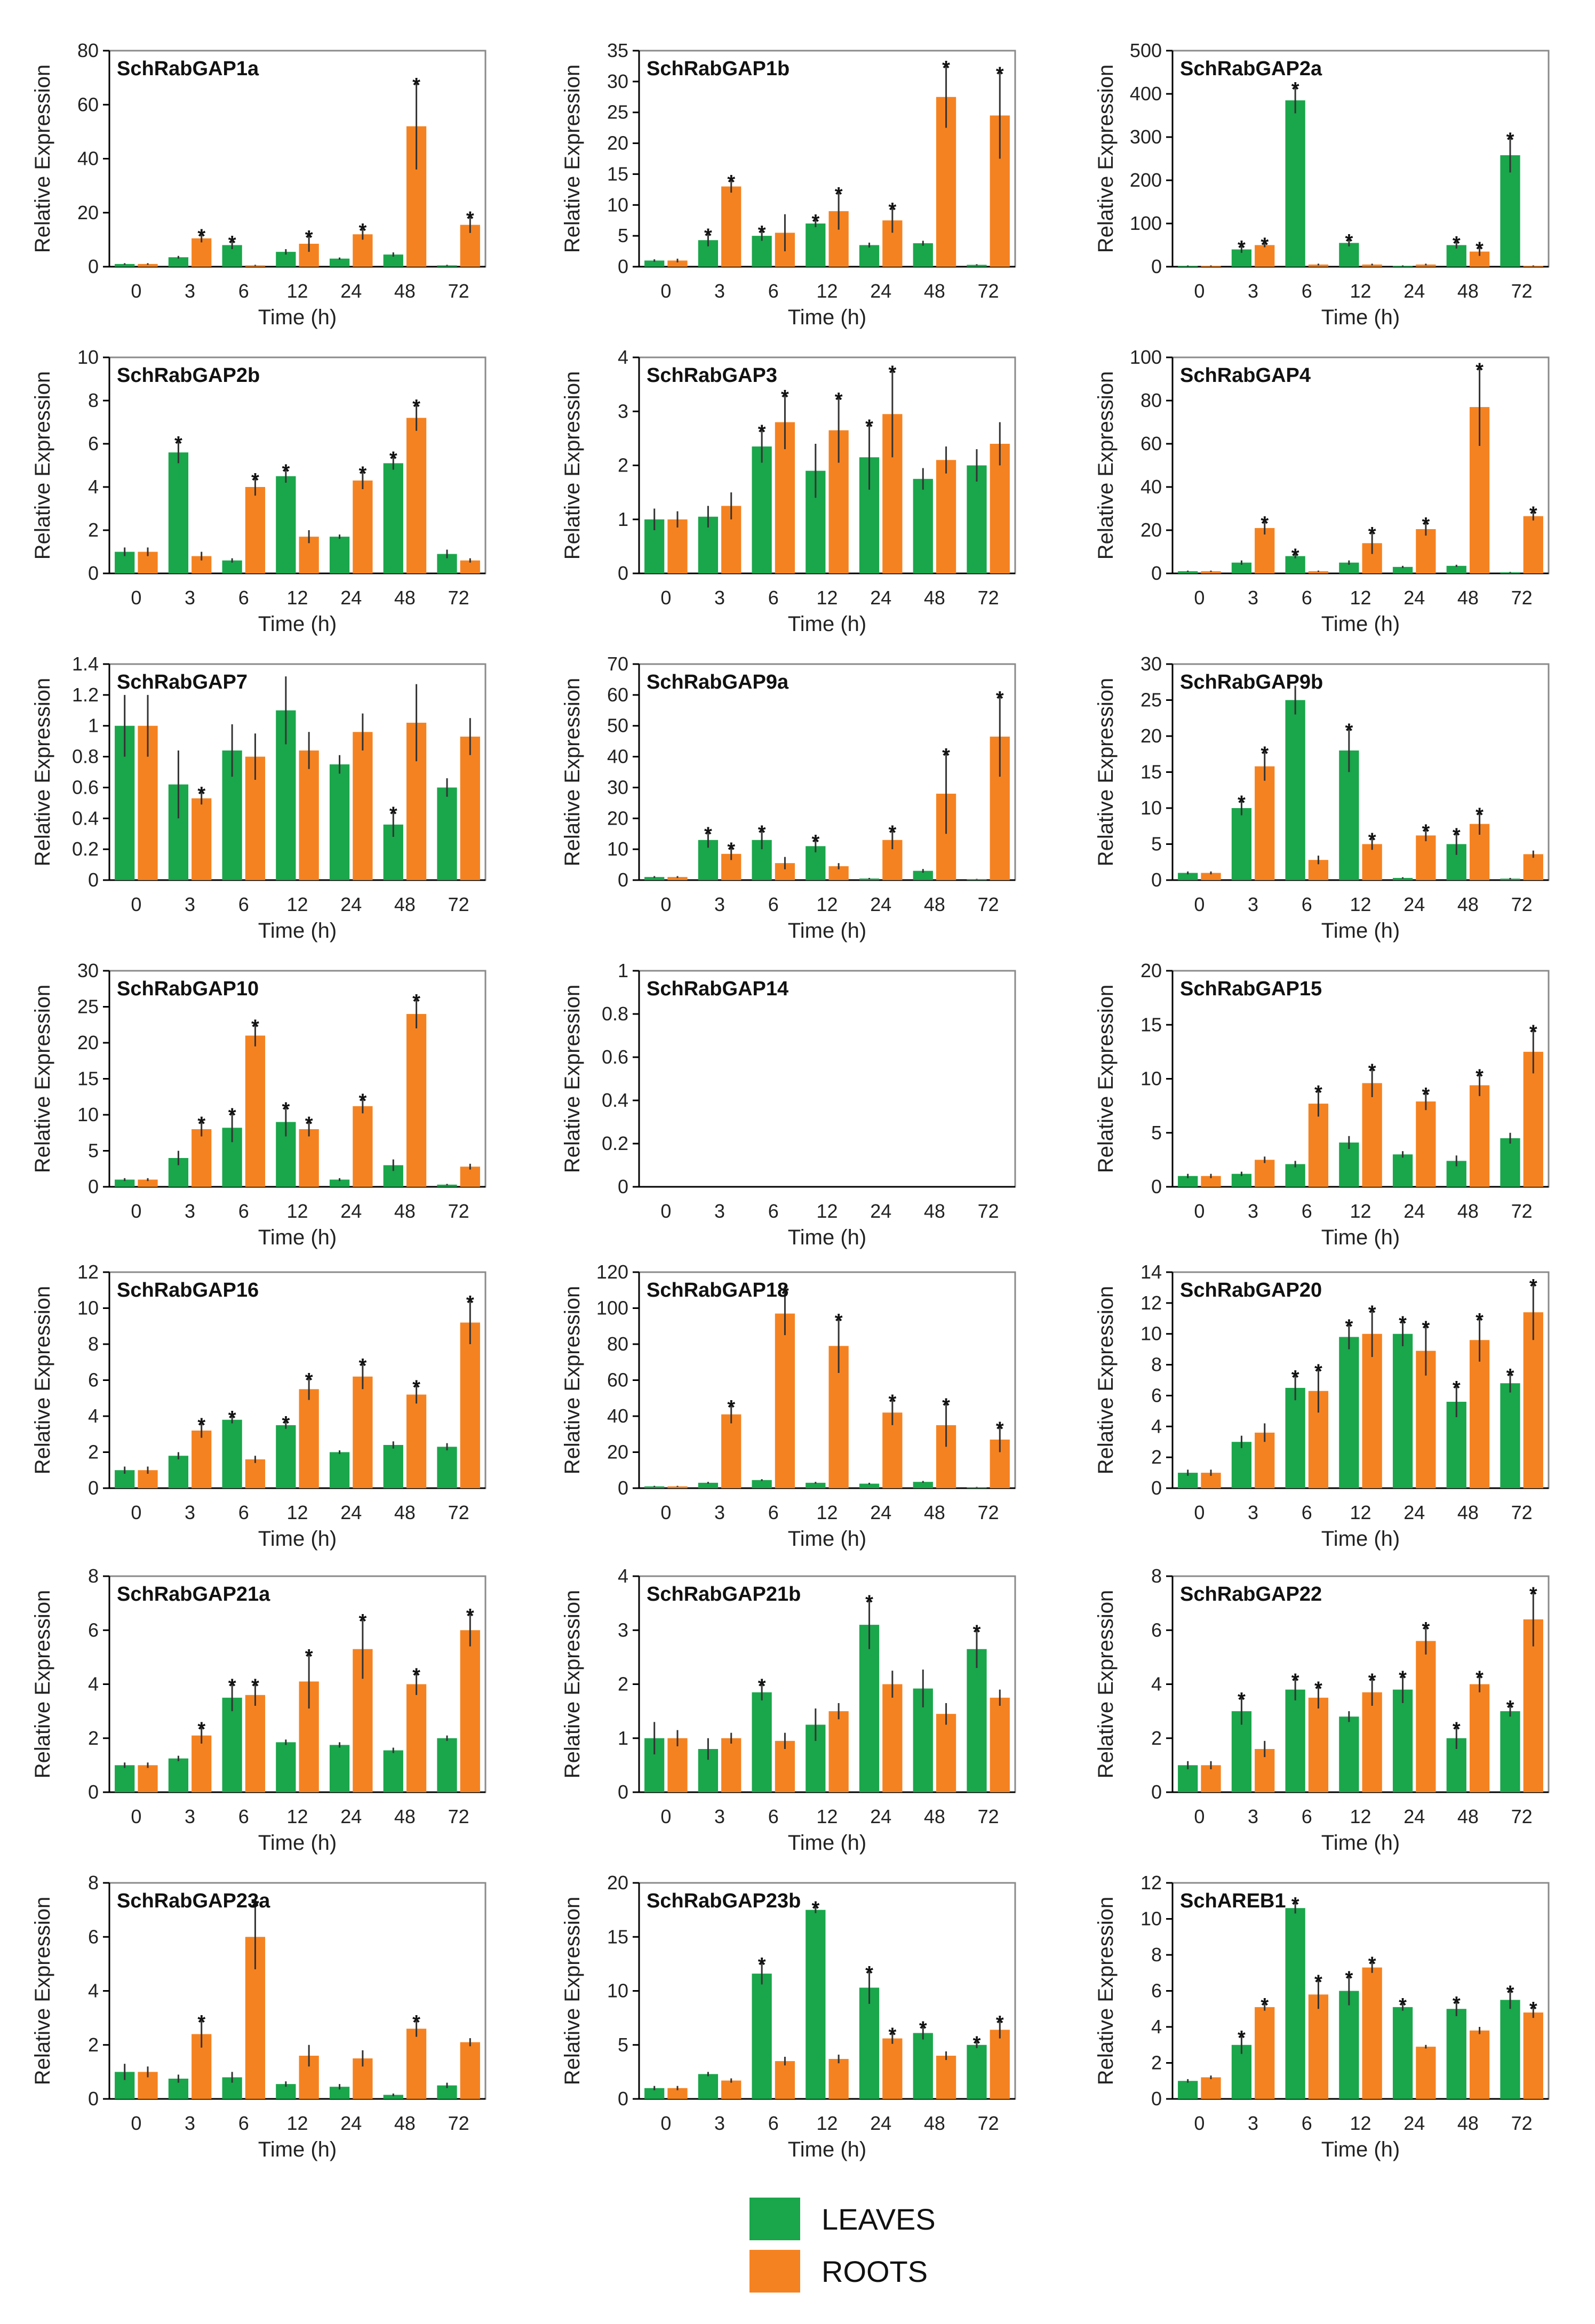 Image resolution: width=1595 pixels, height=2324 pixels. I want to click on y-tick-label: 400, so click(1146, 94).